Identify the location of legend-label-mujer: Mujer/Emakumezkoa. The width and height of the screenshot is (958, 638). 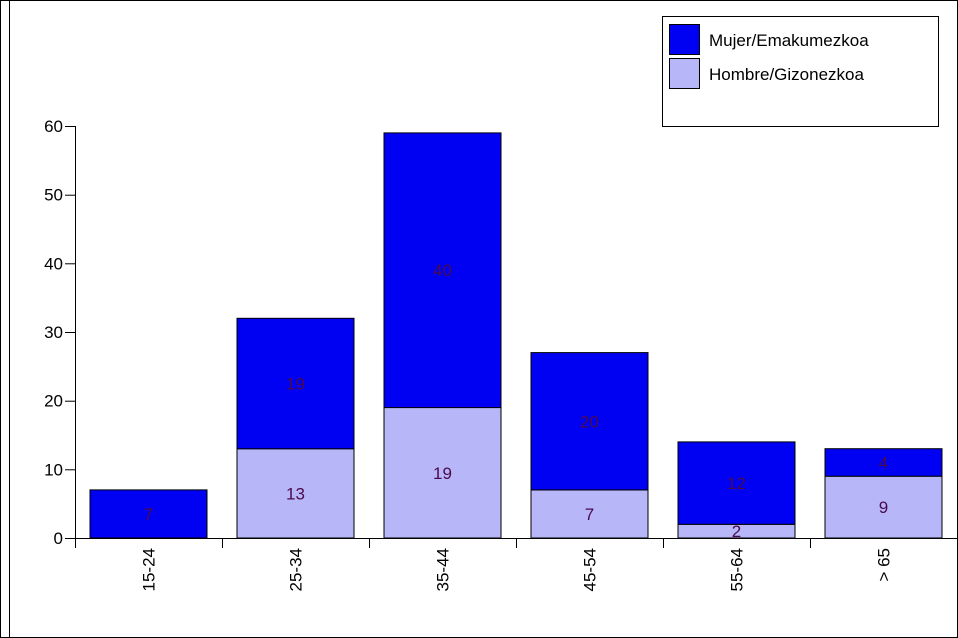
(789, 40).